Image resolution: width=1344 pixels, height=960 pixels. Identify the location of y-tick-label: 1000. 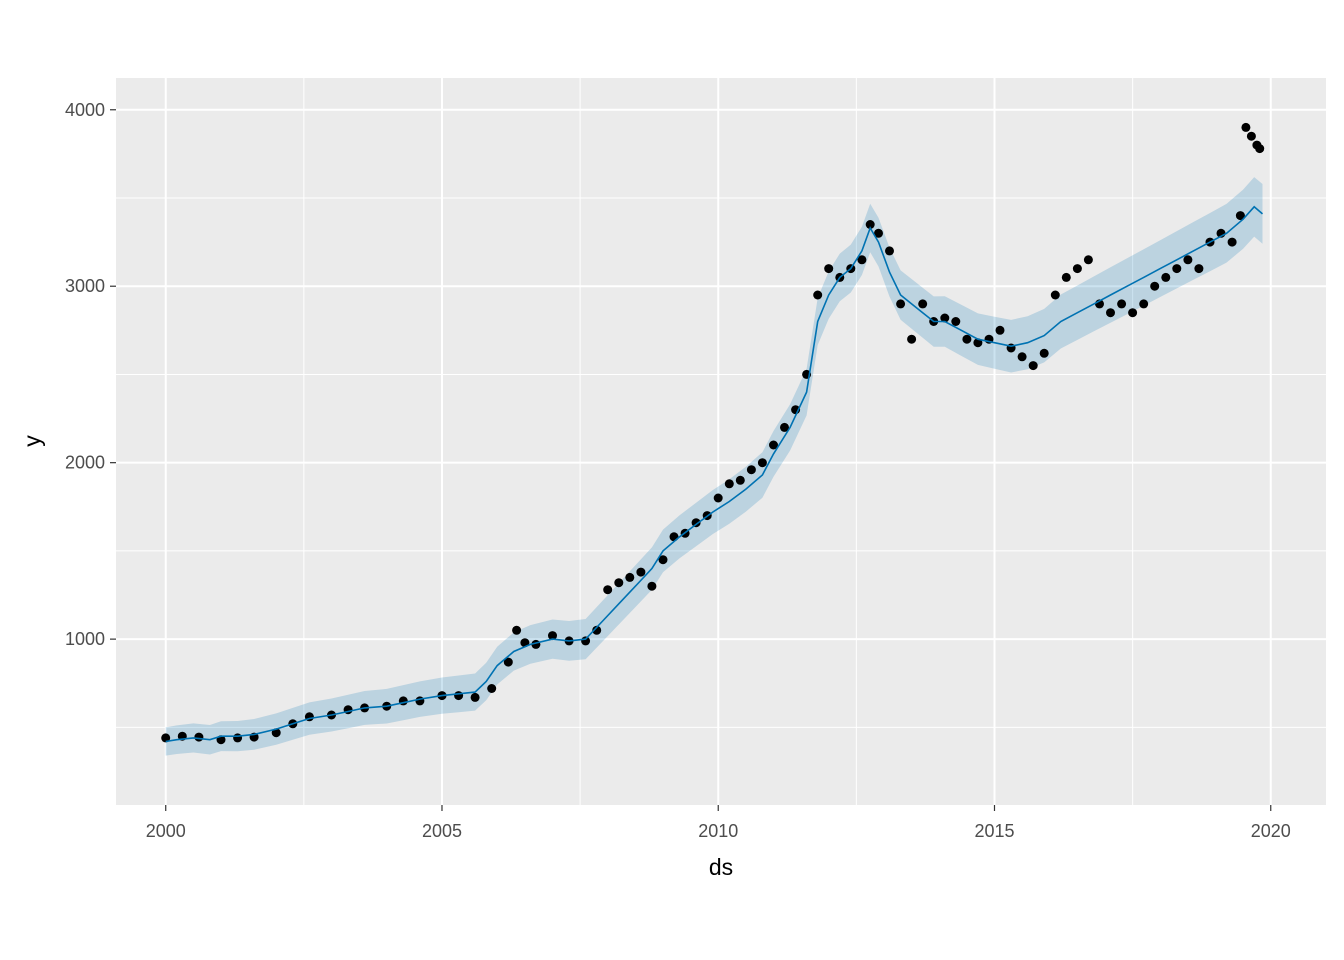
(85, 639).